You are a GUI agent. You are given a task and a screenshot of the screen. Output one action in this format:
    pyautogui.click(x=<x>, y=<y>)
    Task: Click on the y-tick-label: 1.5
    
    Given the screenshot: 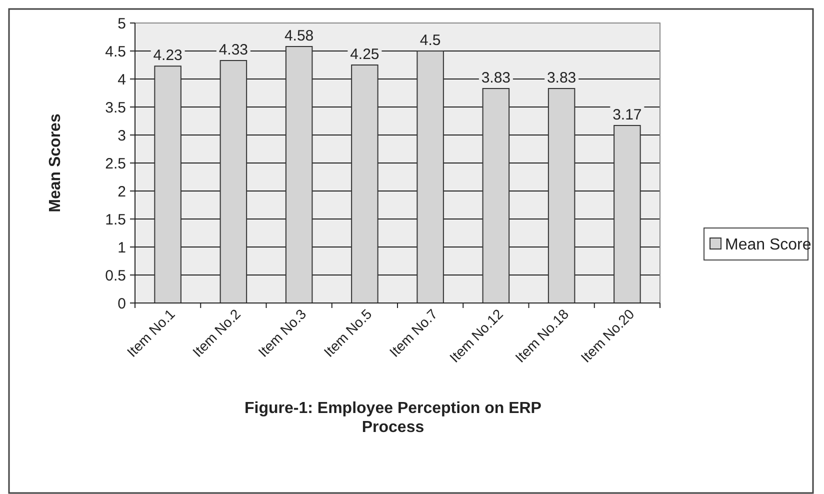 What is the action you would take?
    pyautogui.click(x=115, y=219)
    